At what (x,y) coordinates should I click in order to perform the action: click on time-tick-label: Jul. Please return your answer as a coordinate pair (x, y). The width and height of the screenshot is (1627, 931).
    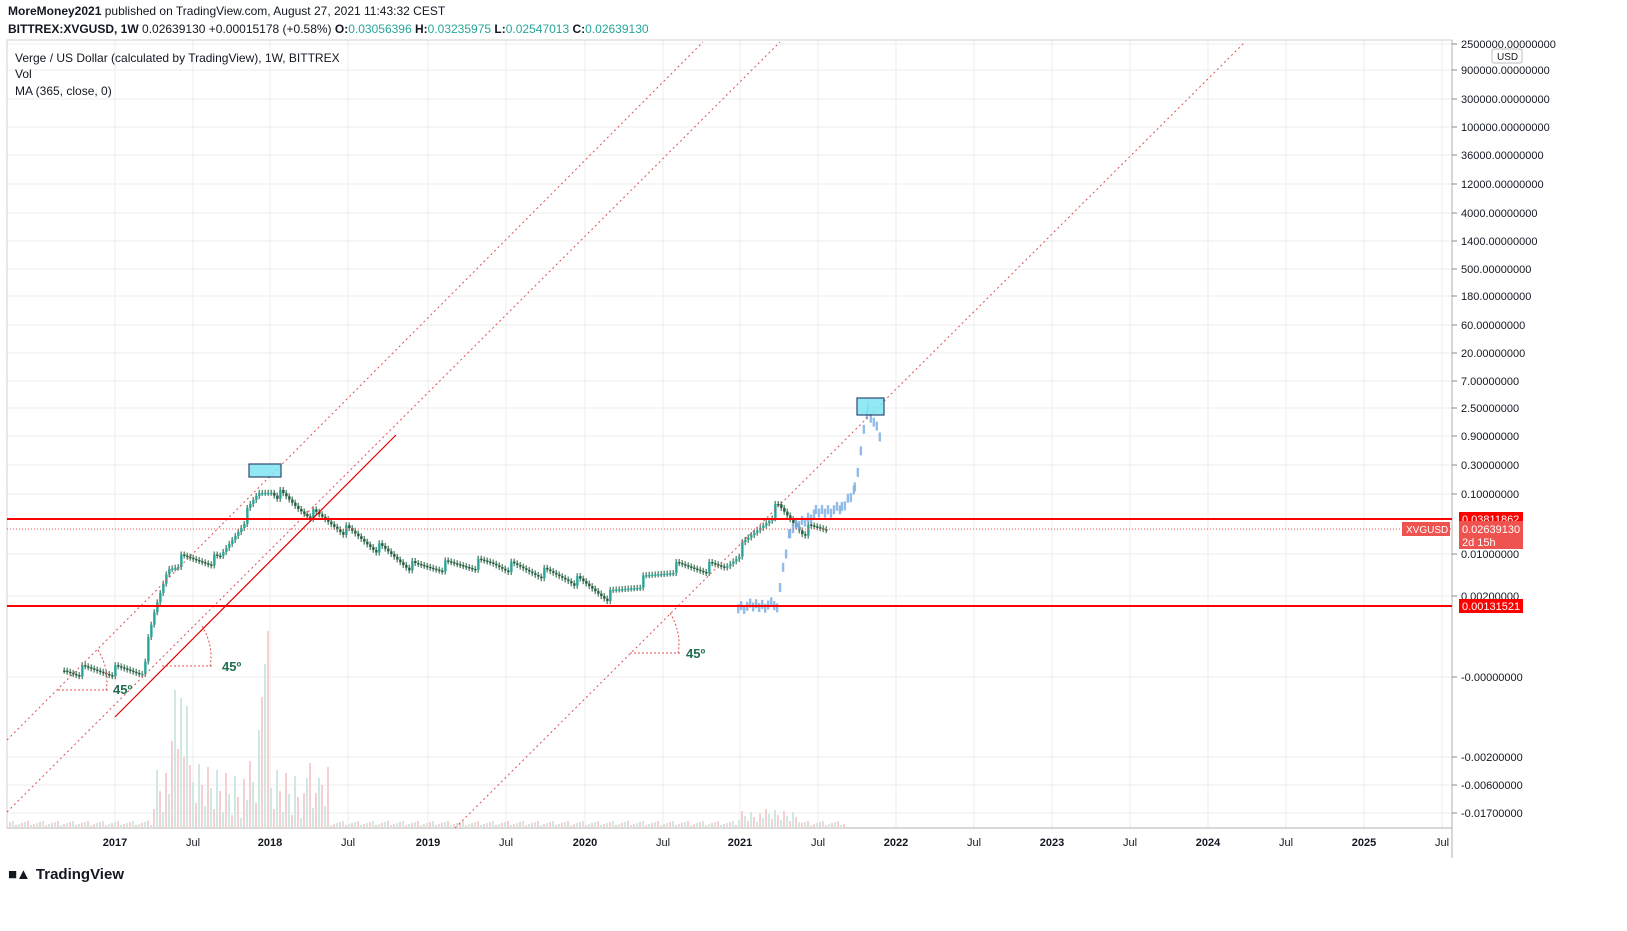
    Looking at the image, I should click on (1442, 843).